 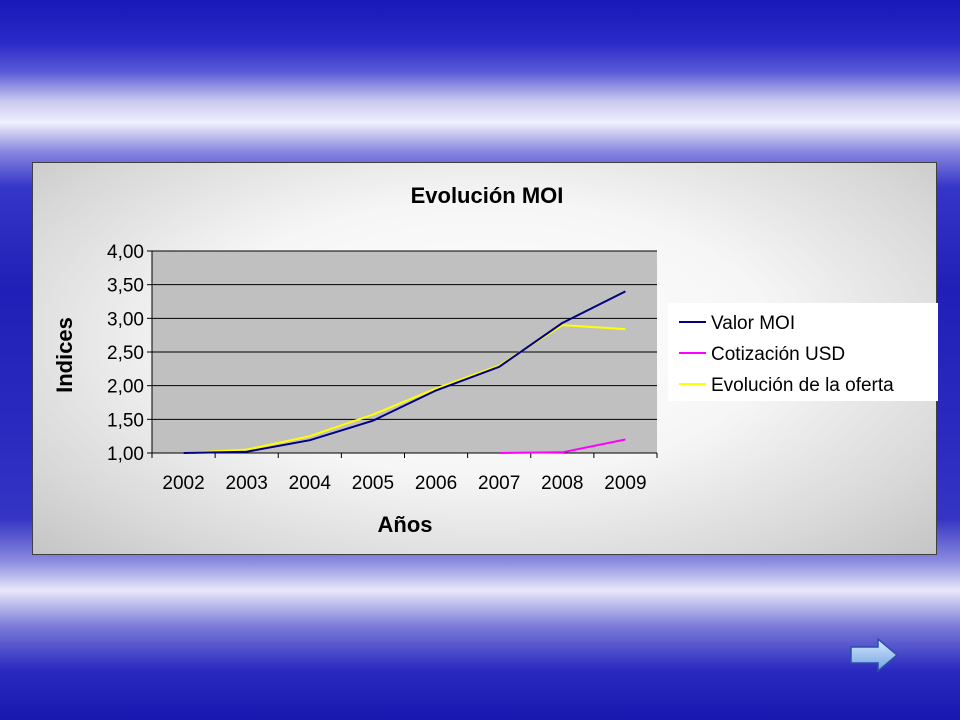 I want to click on legend-label: Evolución de la oferta, so click(x=802, y=385).